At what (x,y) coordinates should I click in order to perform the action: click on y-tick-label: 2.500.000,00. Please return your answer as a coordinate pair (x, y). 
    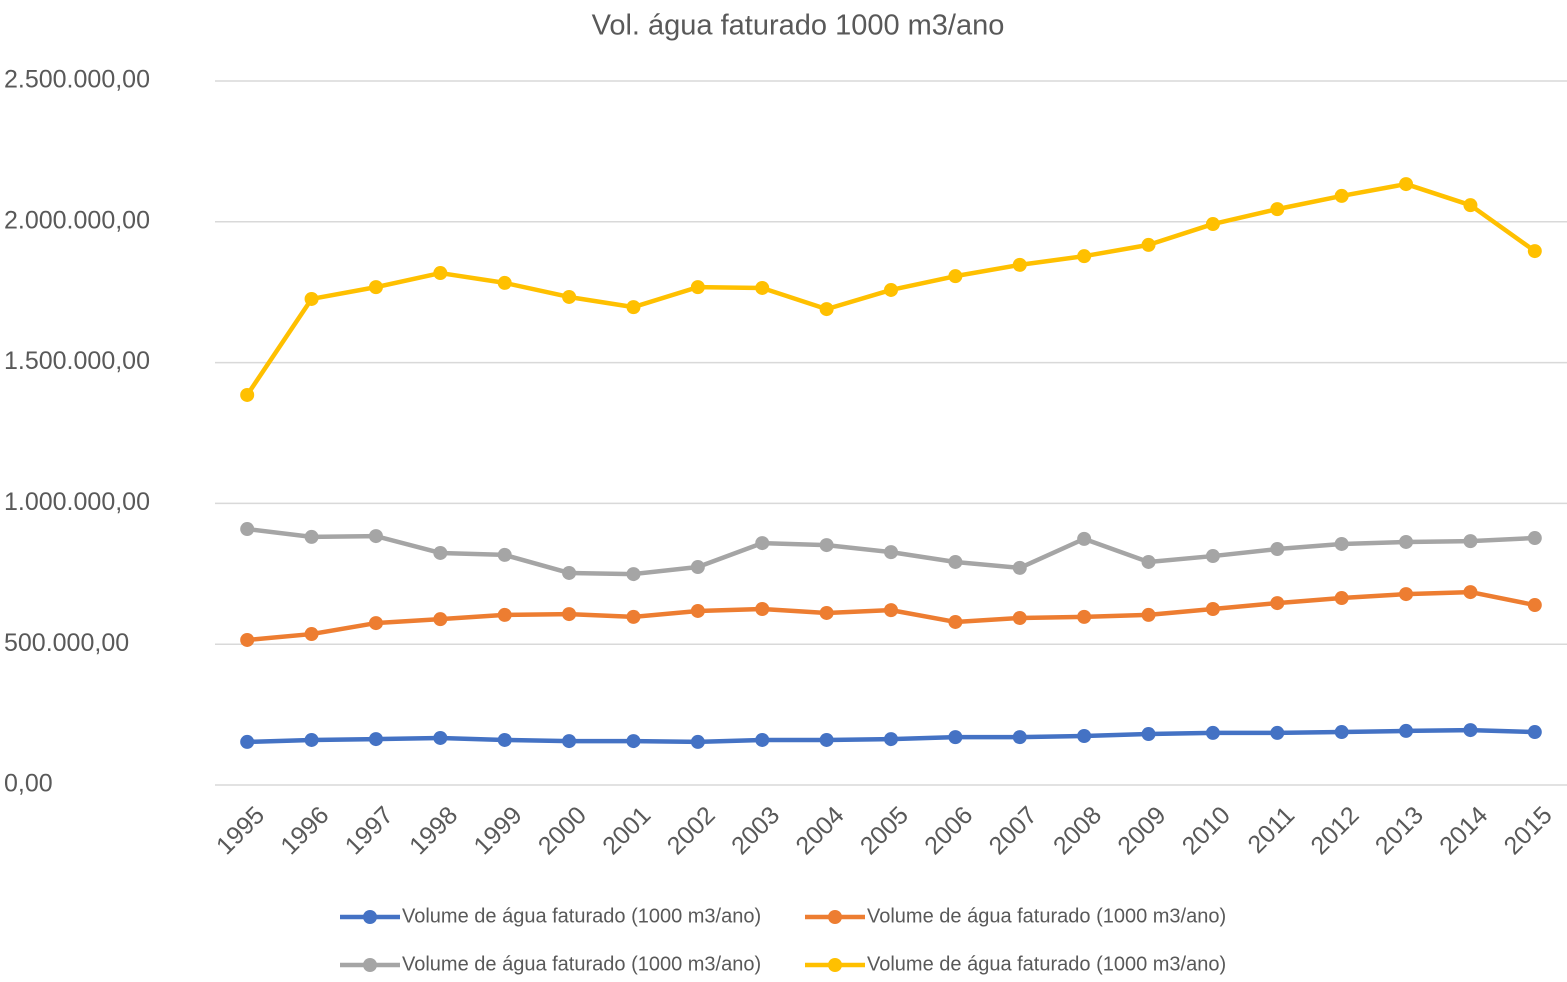
    Looking at the image, I should click on (77, 80).